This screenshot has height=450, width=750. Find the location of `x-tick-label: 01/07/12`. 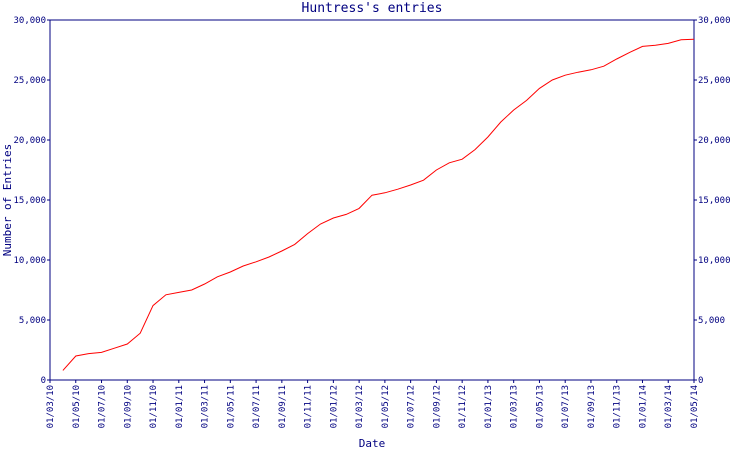

x-tick-label: 01/07/12 is located at coordinates (412, 406).